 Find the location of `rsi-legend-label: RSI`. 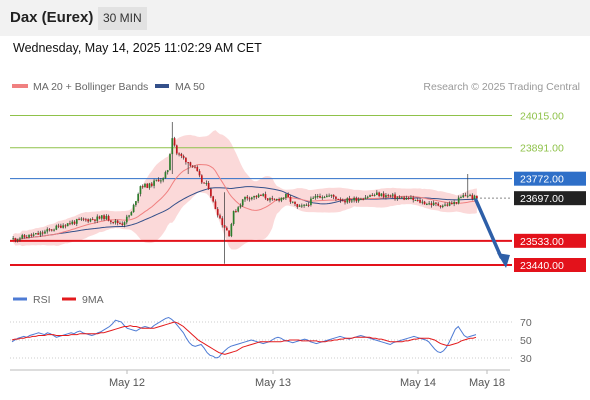

rsi-legend-label: RSI is located at coordinates (42, 300).